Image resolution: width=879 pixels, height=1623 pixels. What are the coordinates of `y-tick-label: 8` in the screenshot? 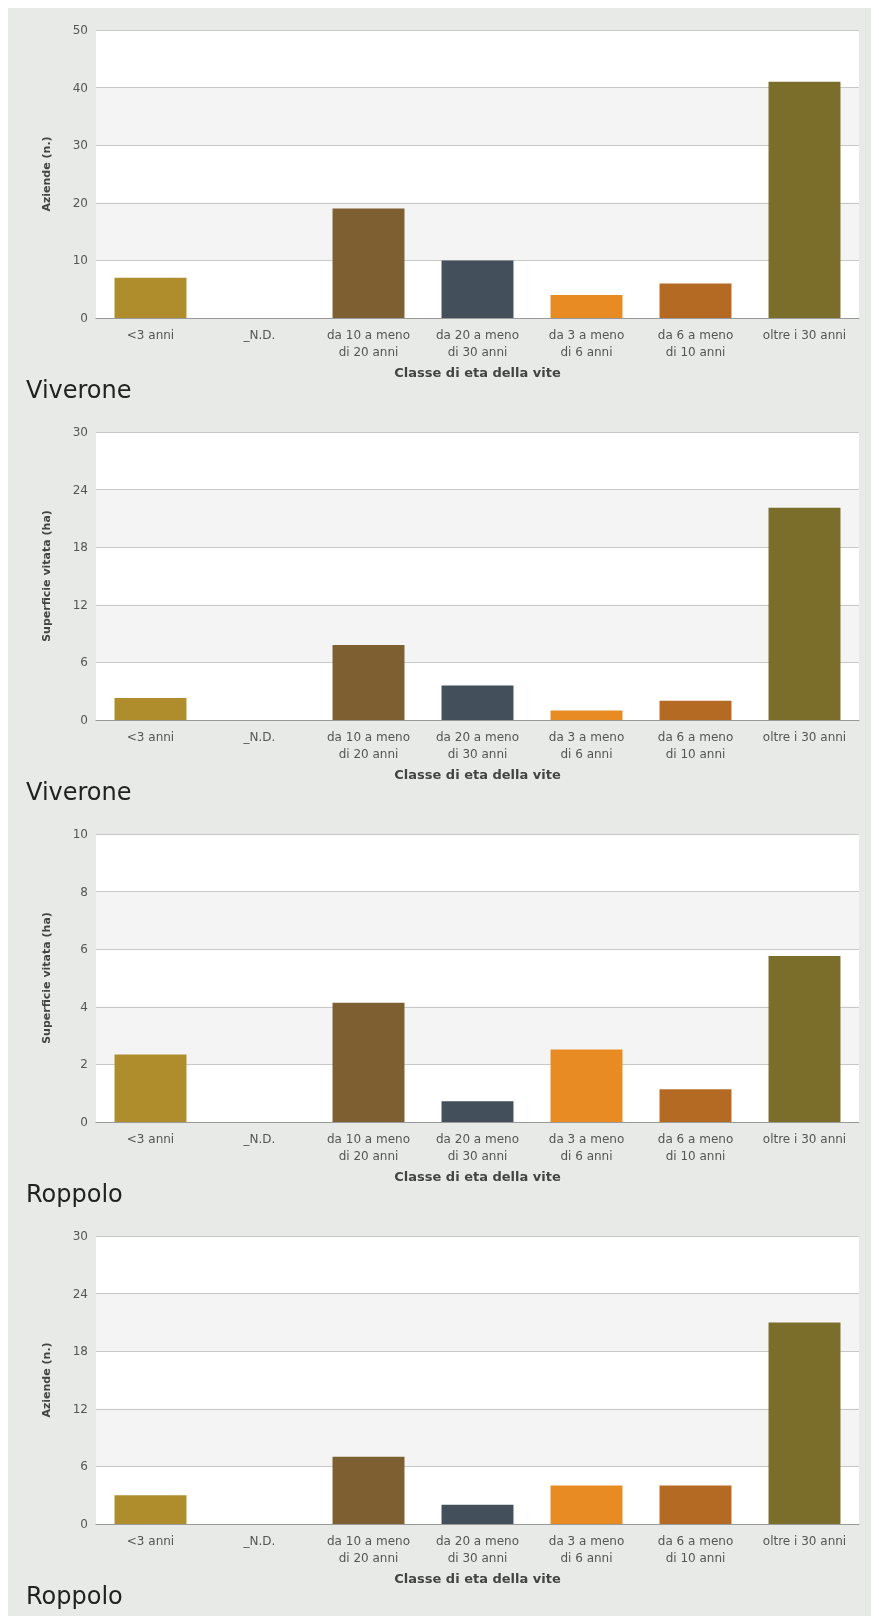 It's located at (84, 891).